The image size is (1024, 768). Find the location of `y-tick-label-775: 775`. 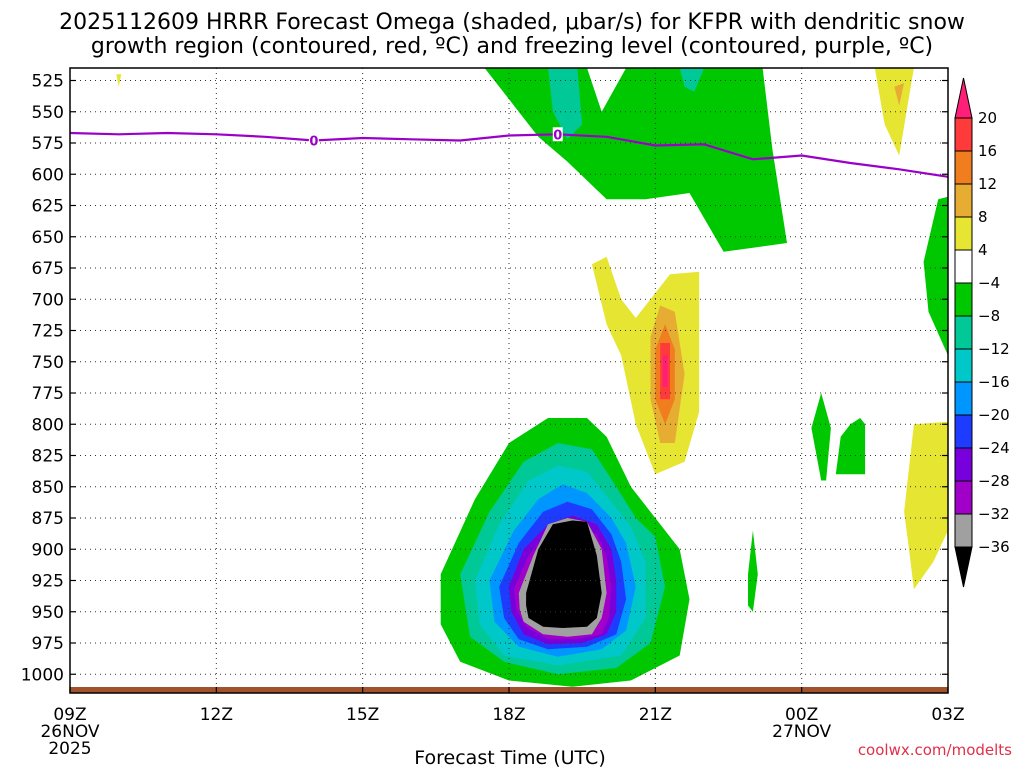

y-tick-label-775: 775 is located at coordinates (48, 394).